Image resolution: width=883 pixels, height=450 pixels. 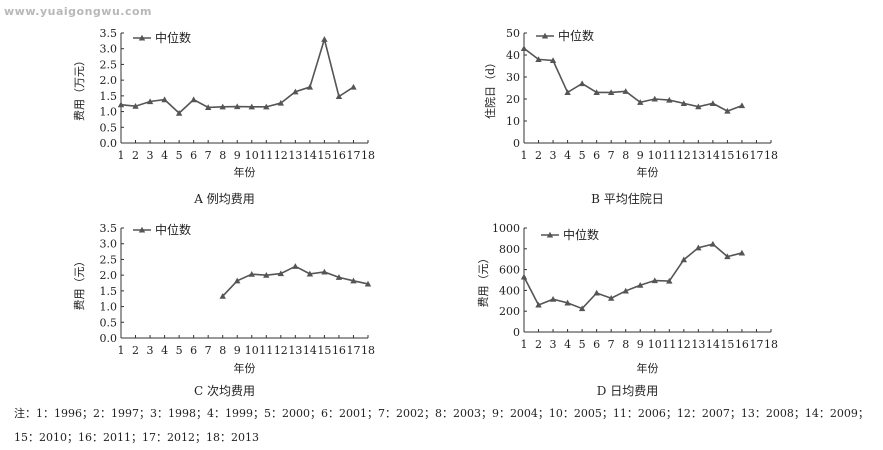 I want to click on y-axis-title: 费用（元）, so click(x=483, y=280).